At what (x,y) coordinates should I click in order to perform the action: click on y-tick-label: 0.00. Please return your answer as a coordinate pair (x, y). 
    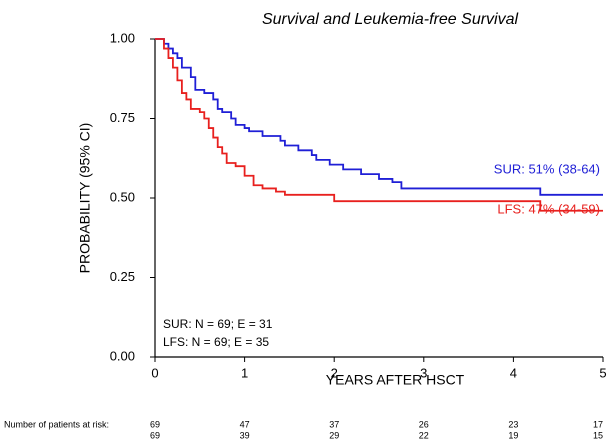
    Looking at the image, I should click on (122, 355).